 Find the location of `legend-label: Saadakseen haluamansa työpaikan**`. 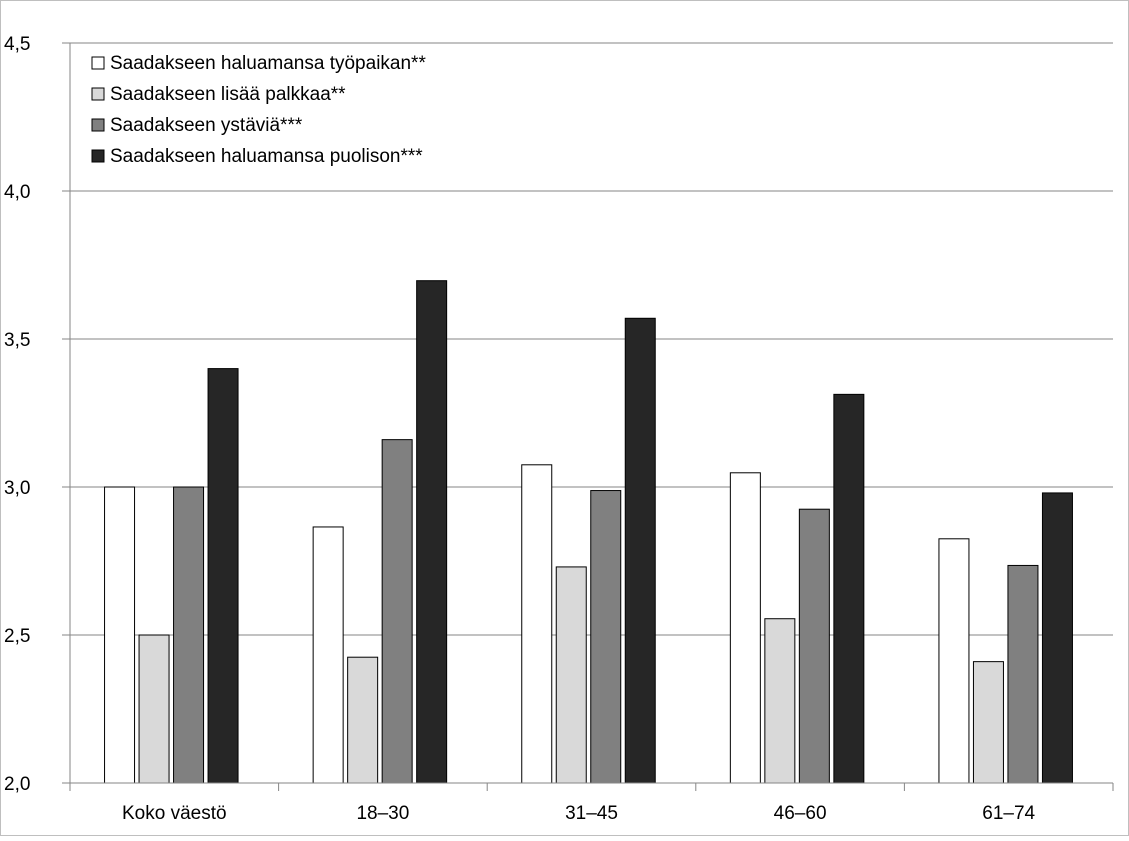

legend-label: Saadakseen haluamansa työpaikan** is located at coordinates (268, 63).